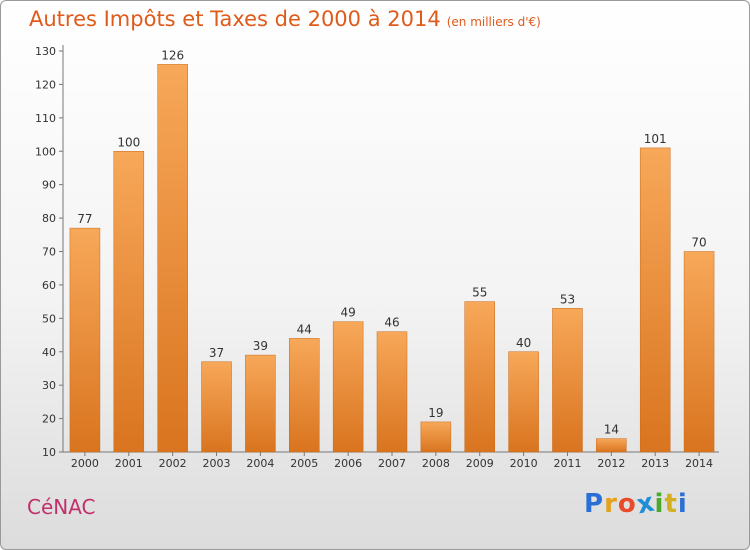  Describe the element at coordinates (698, 243) in the screenshot. I see `value-label: 70` at that location.